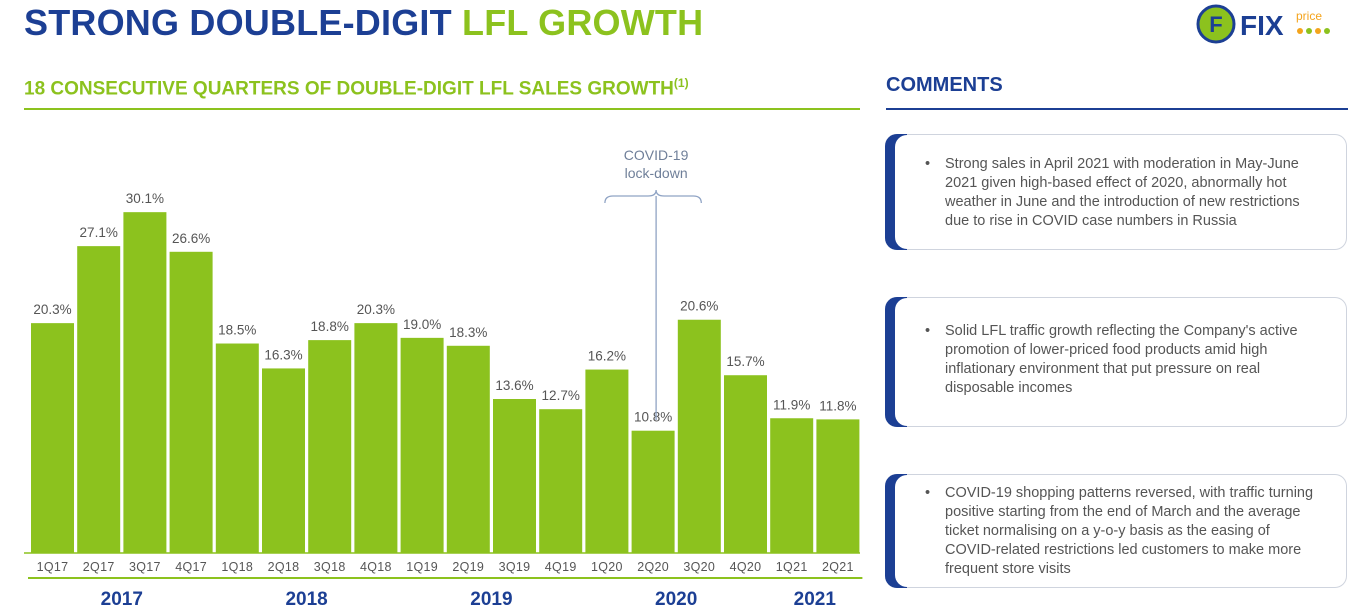 This screenshot has height=610, width=1357. What do you see at coordinates (607, 461) in the screenshot?
I see `bar-1q20` at bounding box center [607, 461].